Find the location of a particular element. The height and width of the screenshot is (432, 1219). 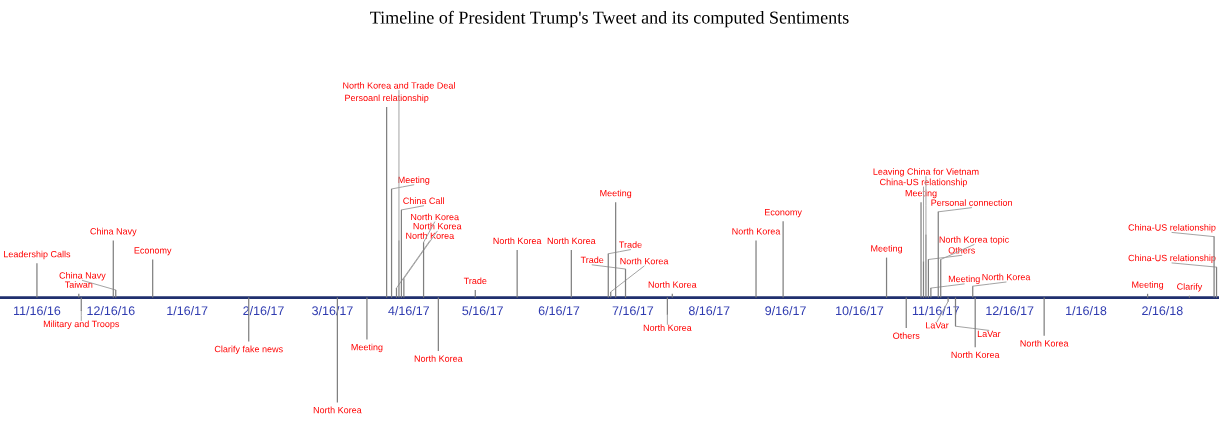

x-tick-label: 6/16/17 is located at coordinates (559, 310).